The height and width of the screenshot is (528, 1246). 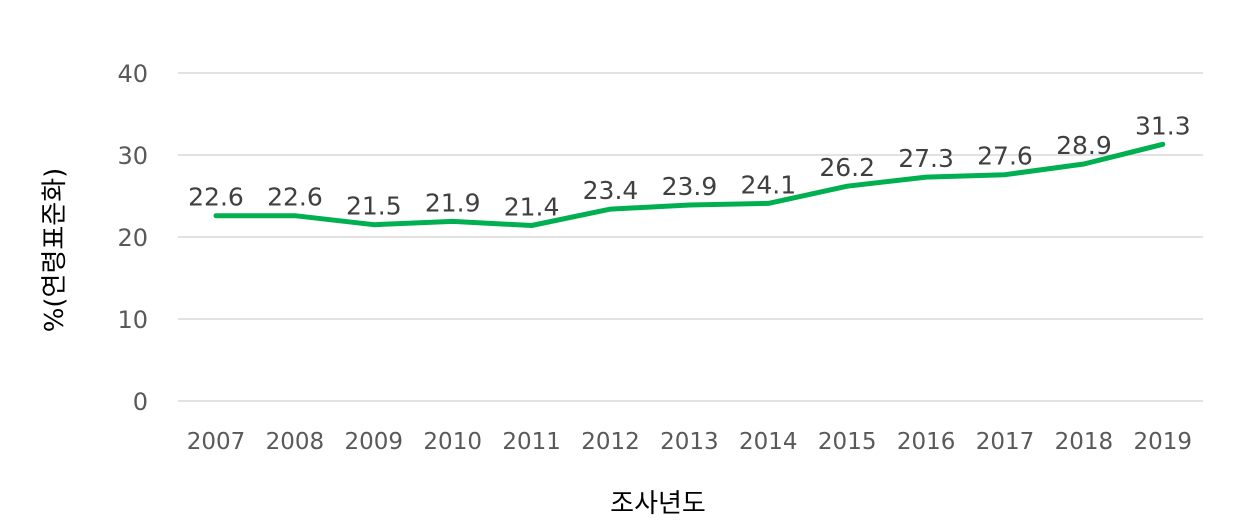 I want to click on x-tick-label: 2010, so click(x=452, y=442).